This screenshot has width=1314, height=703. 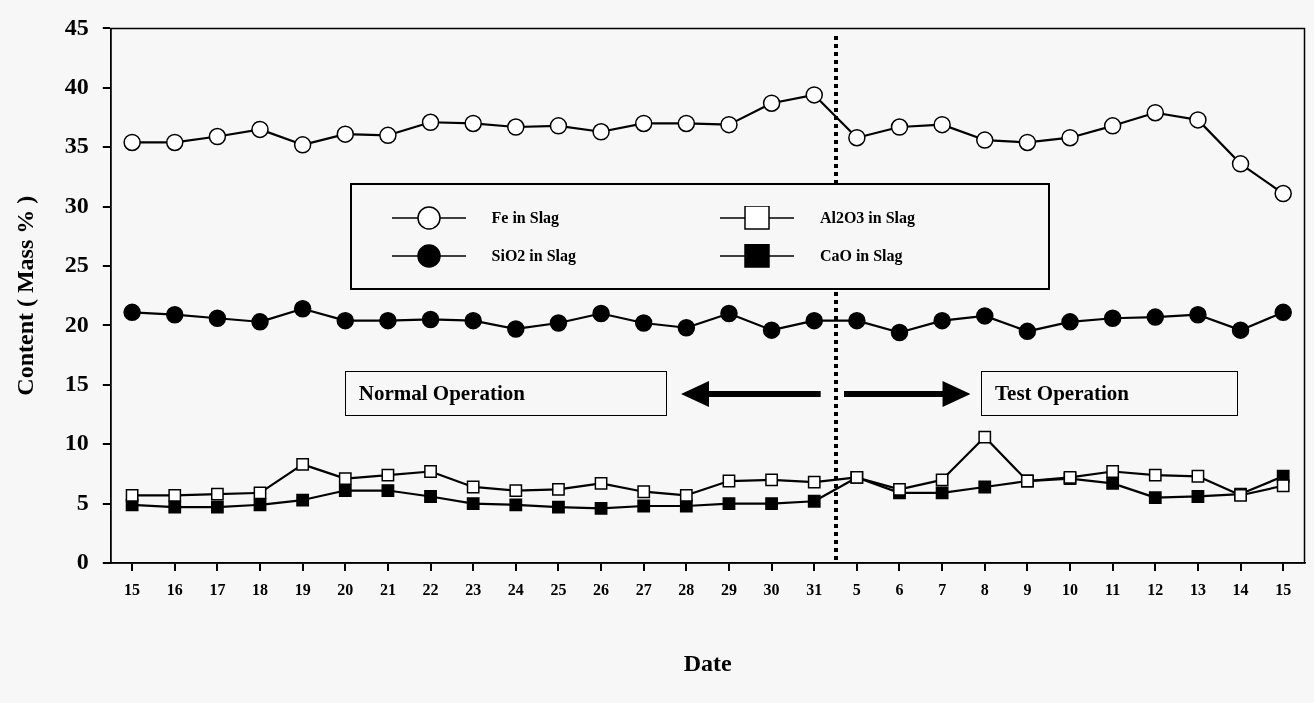 What do you see at coordinates (643, 589) in the screenshot?
I see `x-tick-label: 27` at bounding box center [643, 589].